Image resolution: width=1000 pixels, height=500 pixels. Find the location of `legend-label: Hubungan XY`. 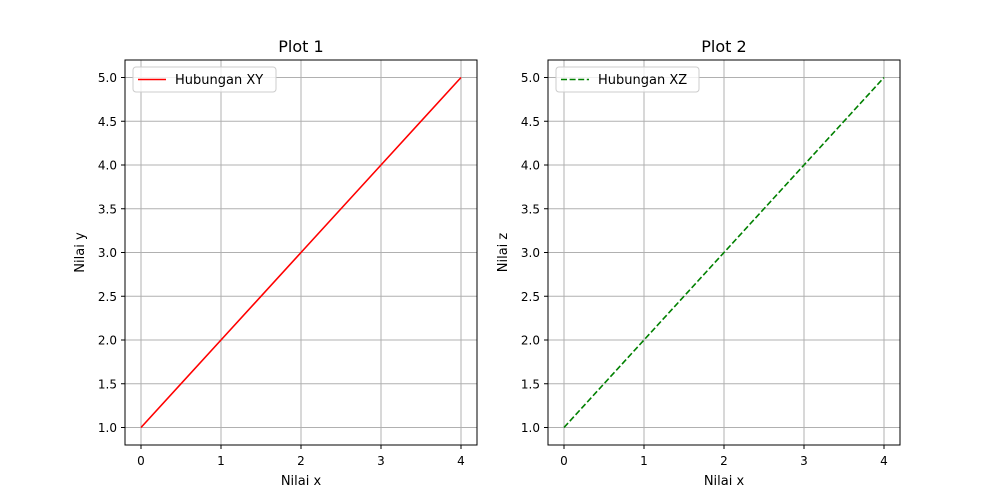

legend-label: Hubungan XY is located at coordinates (219, 80).